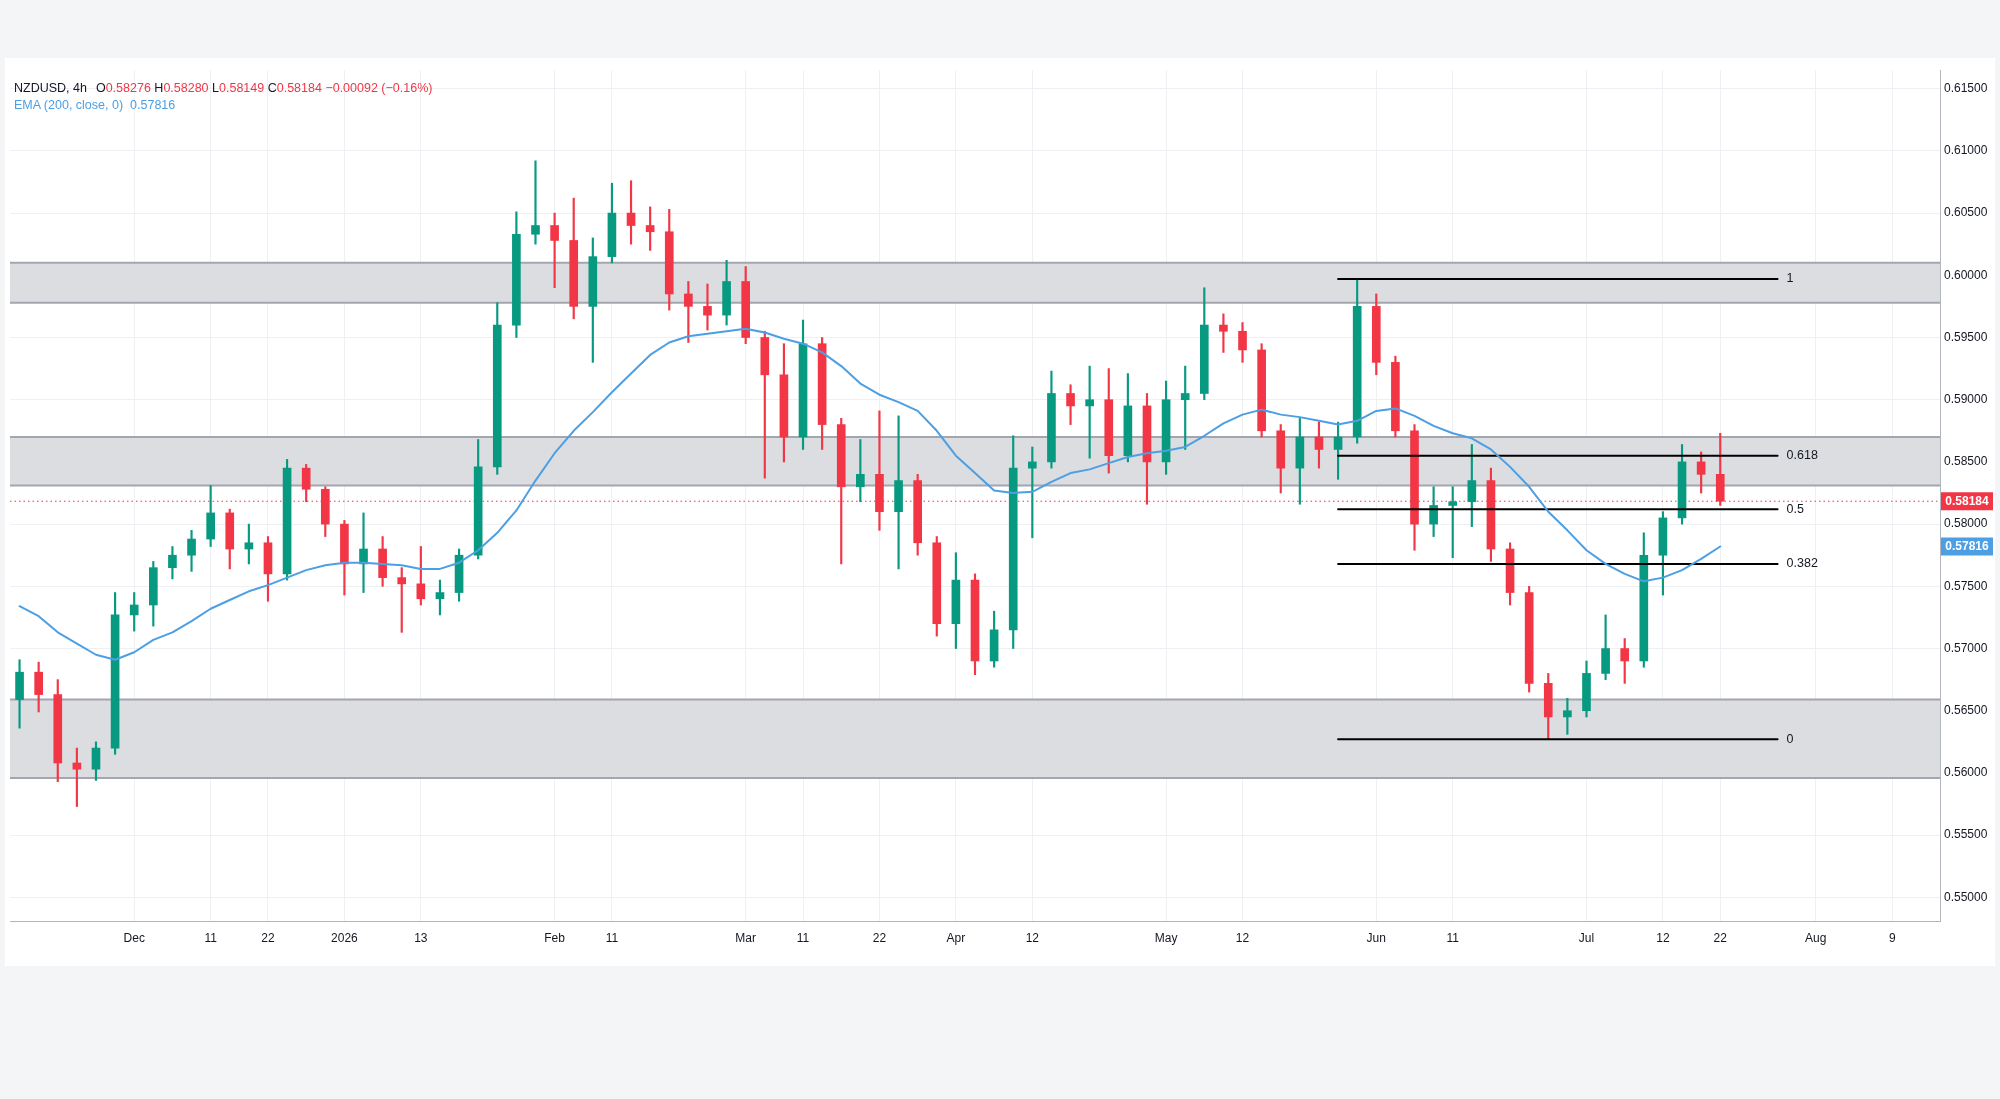 This screenshot has height=1099, width=2000. I want to click on y-tick-label: 0.57500, so click(1965, 585).